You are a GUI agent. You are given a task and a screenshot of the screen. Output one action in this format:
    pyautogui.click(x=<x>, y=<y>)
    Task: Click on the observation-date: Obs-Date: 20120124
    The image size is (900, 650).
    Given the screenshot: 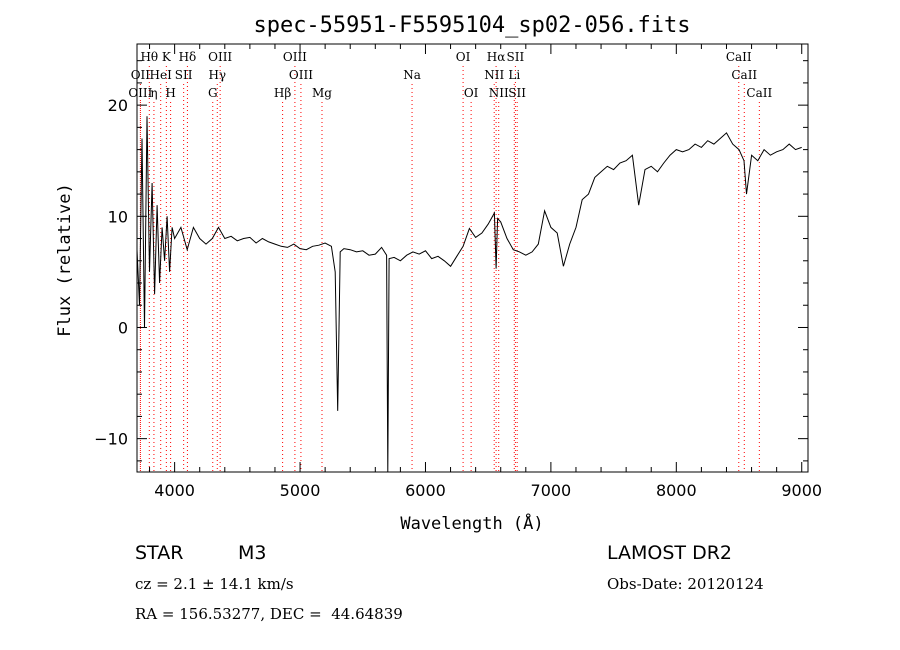 What is the action you would take?
    pyautogui.click(x=685, y=584)
    